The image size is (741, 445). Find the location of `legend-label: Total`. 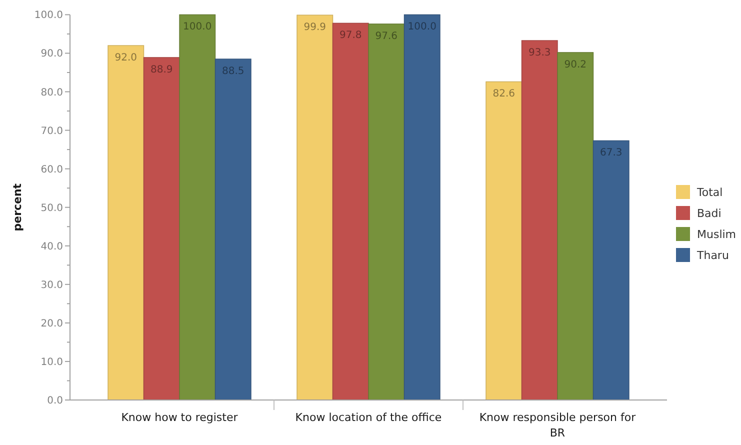

legend-label: Total is located at coordinates (709, 192).